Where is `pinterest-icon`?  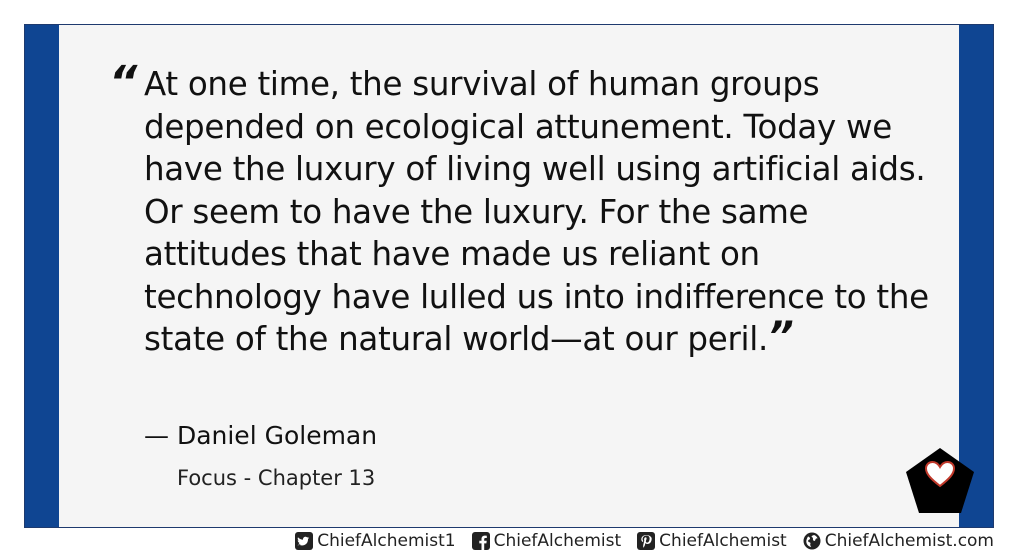
pinterest-icon is located at coordinates (646, 541).